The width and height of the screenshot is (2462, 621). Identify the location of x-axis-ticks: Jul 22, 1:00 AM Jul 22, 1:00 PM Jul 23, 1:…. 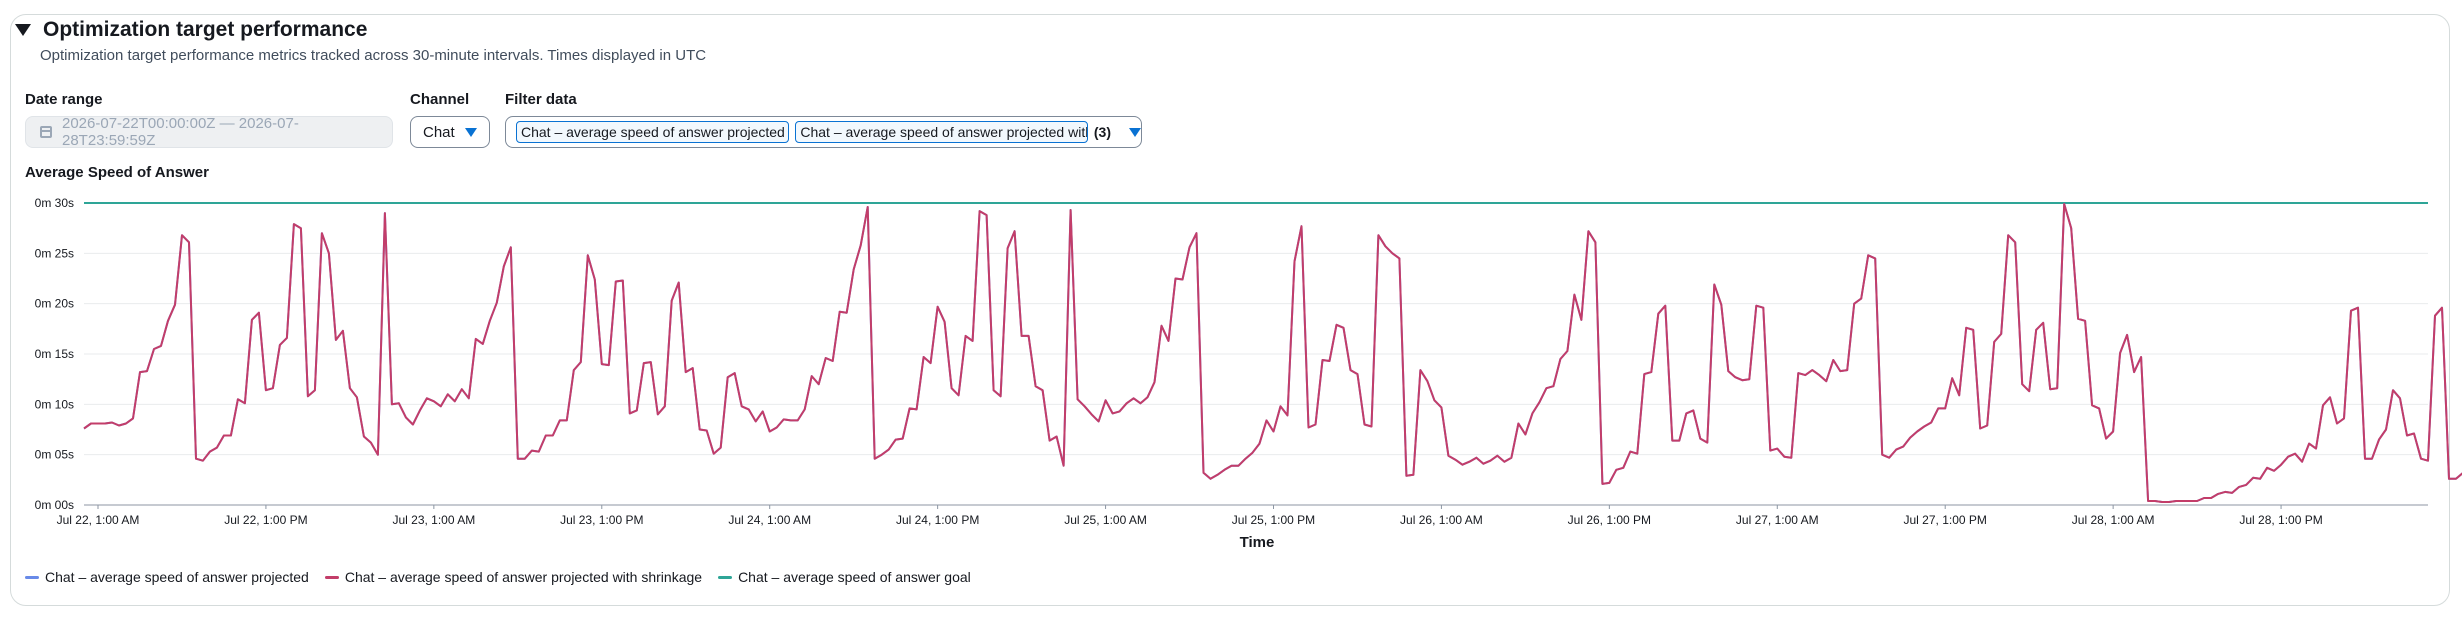
(1190, 516).